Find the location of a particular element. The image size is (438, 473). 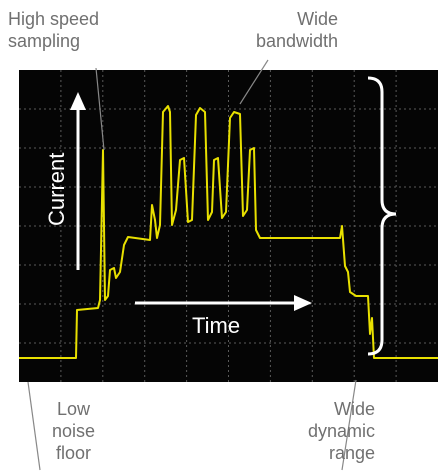

leader-low-noise is located at coordinates (34, 426).